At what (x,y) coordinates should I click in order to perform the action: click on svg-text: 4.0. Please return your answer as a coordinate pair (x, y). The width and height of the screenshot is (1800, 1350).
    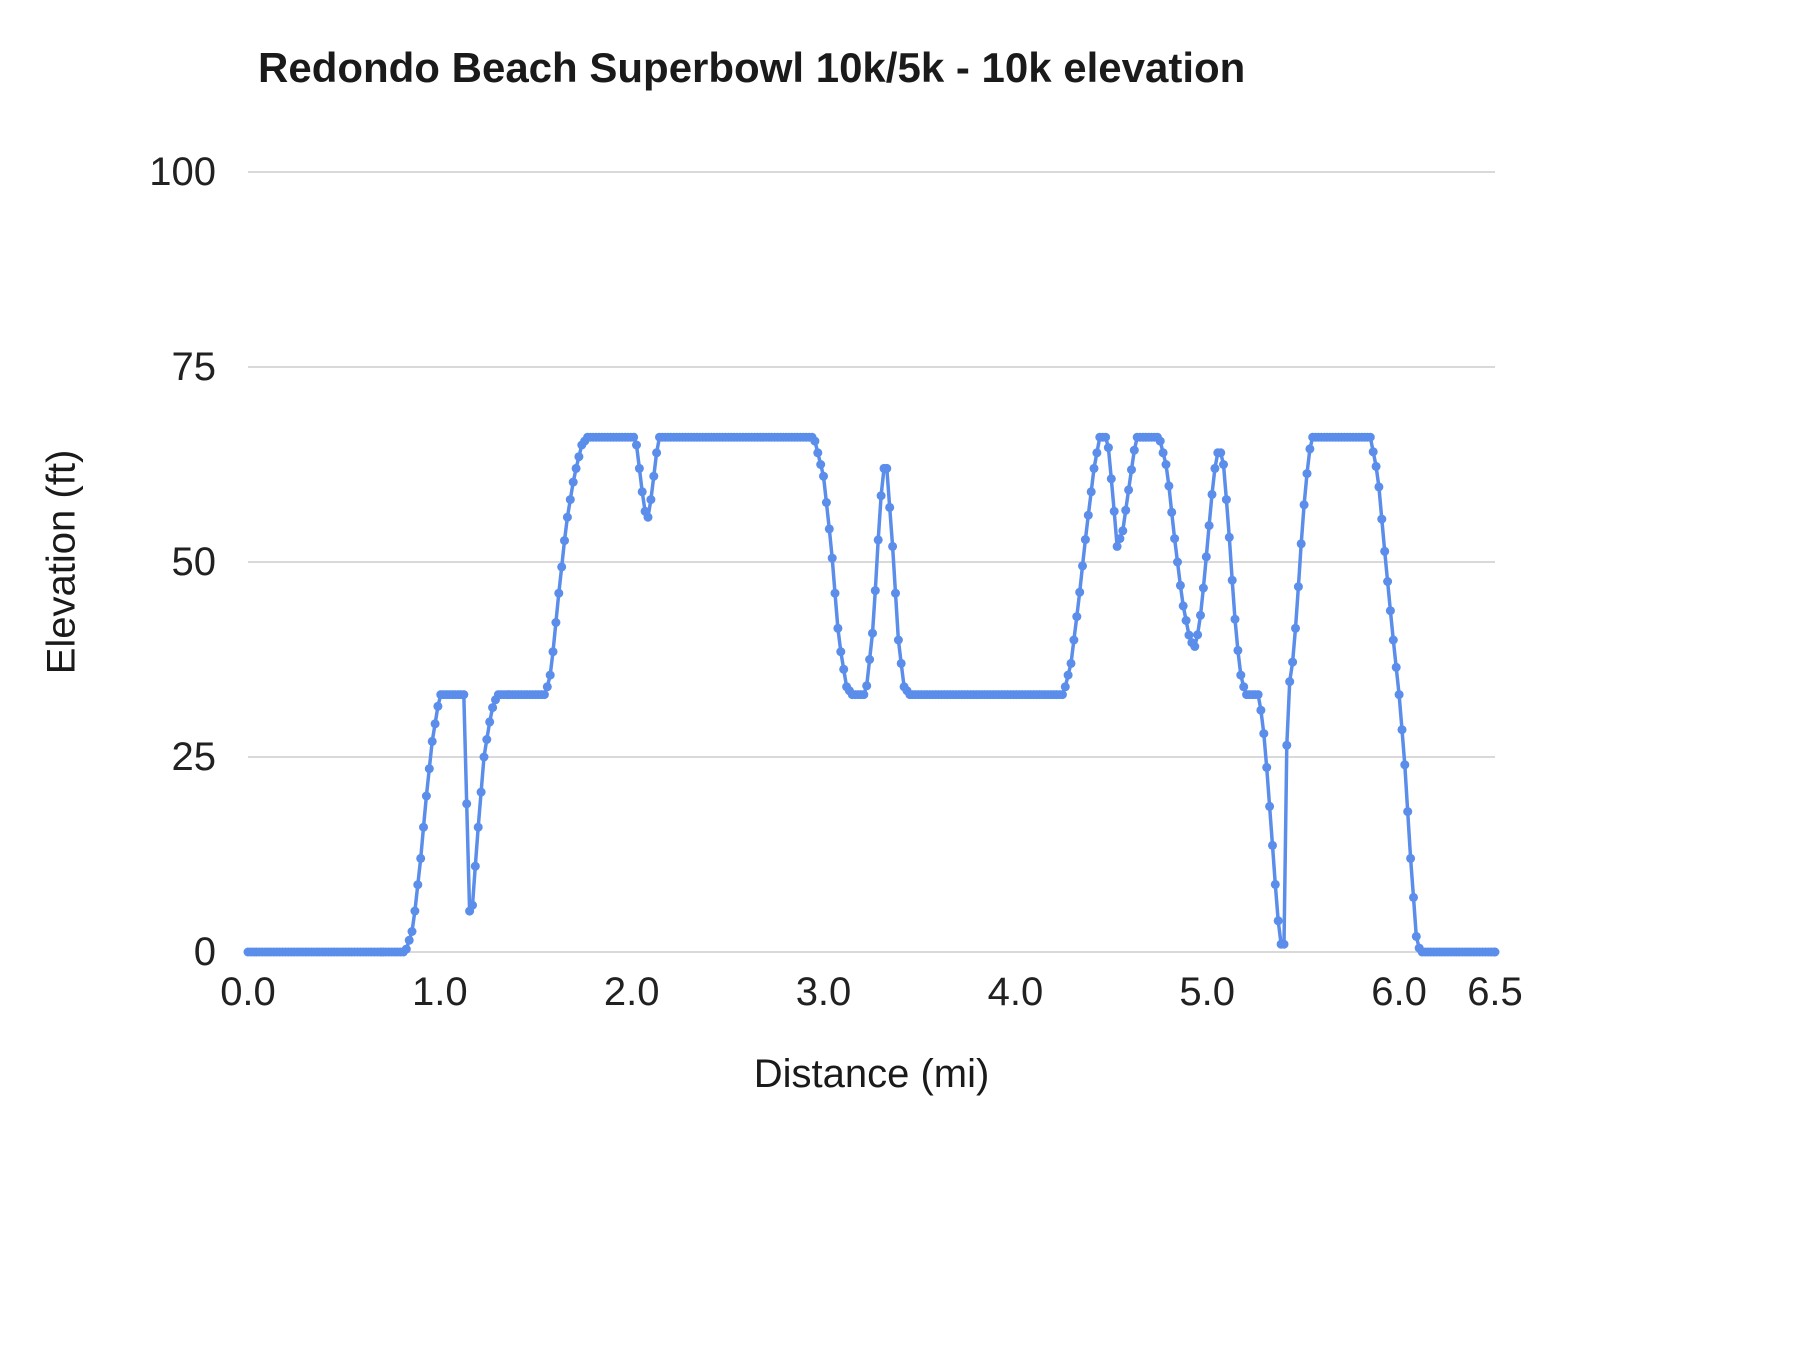
    Looking at the image, I should click on (1016, 992).